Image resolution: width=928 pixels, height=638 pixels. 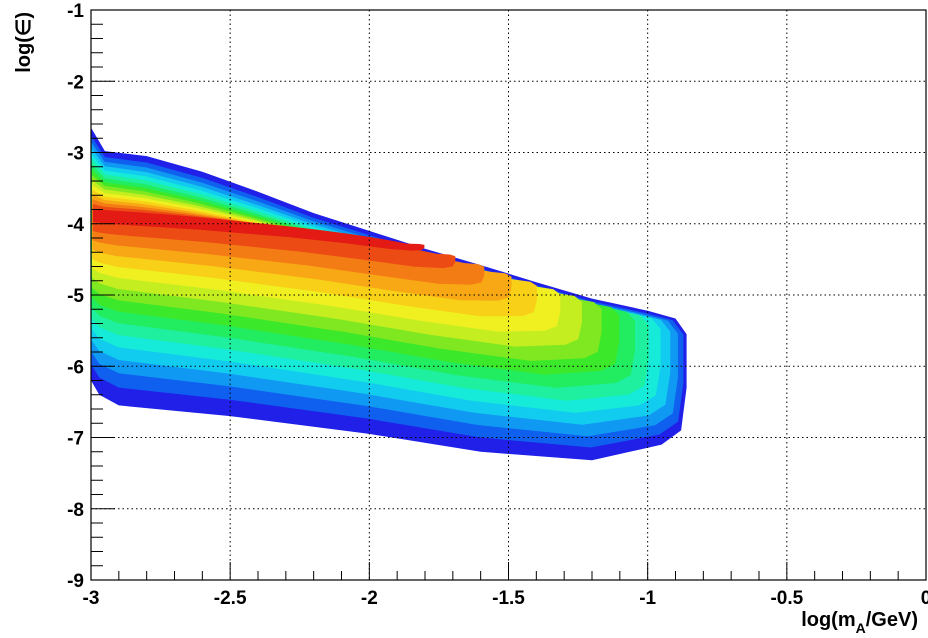 What do you see at coordinates (828, 620) in the screenshot?
I see `x-axis-title-prefix: log(m` at bounding box center [828, 620].